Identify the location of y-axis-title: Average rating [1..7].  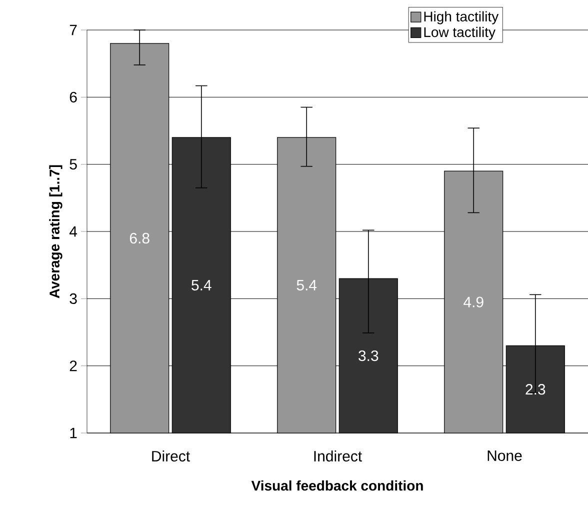
(55, 231).